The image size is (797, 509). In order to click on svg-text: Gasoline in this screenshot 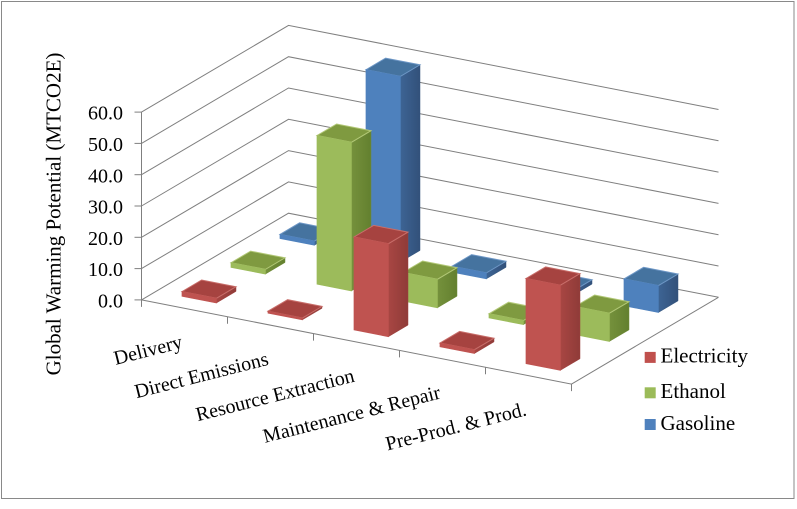, I will do `click(698, 423)`.